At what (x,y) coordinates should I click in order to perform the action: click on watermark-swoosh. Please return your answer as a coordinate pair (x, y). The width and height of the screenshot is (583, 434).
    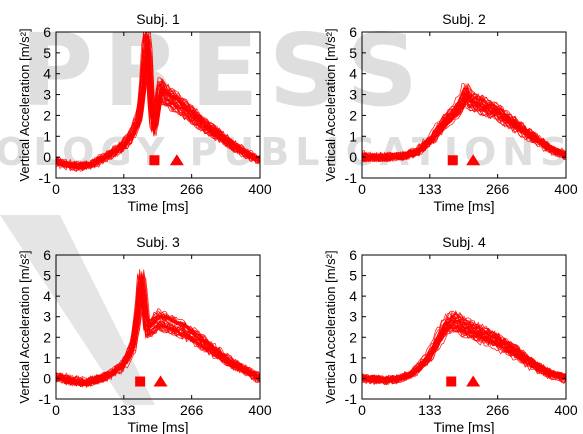
    Looking at the image, I should click on (77, 310).